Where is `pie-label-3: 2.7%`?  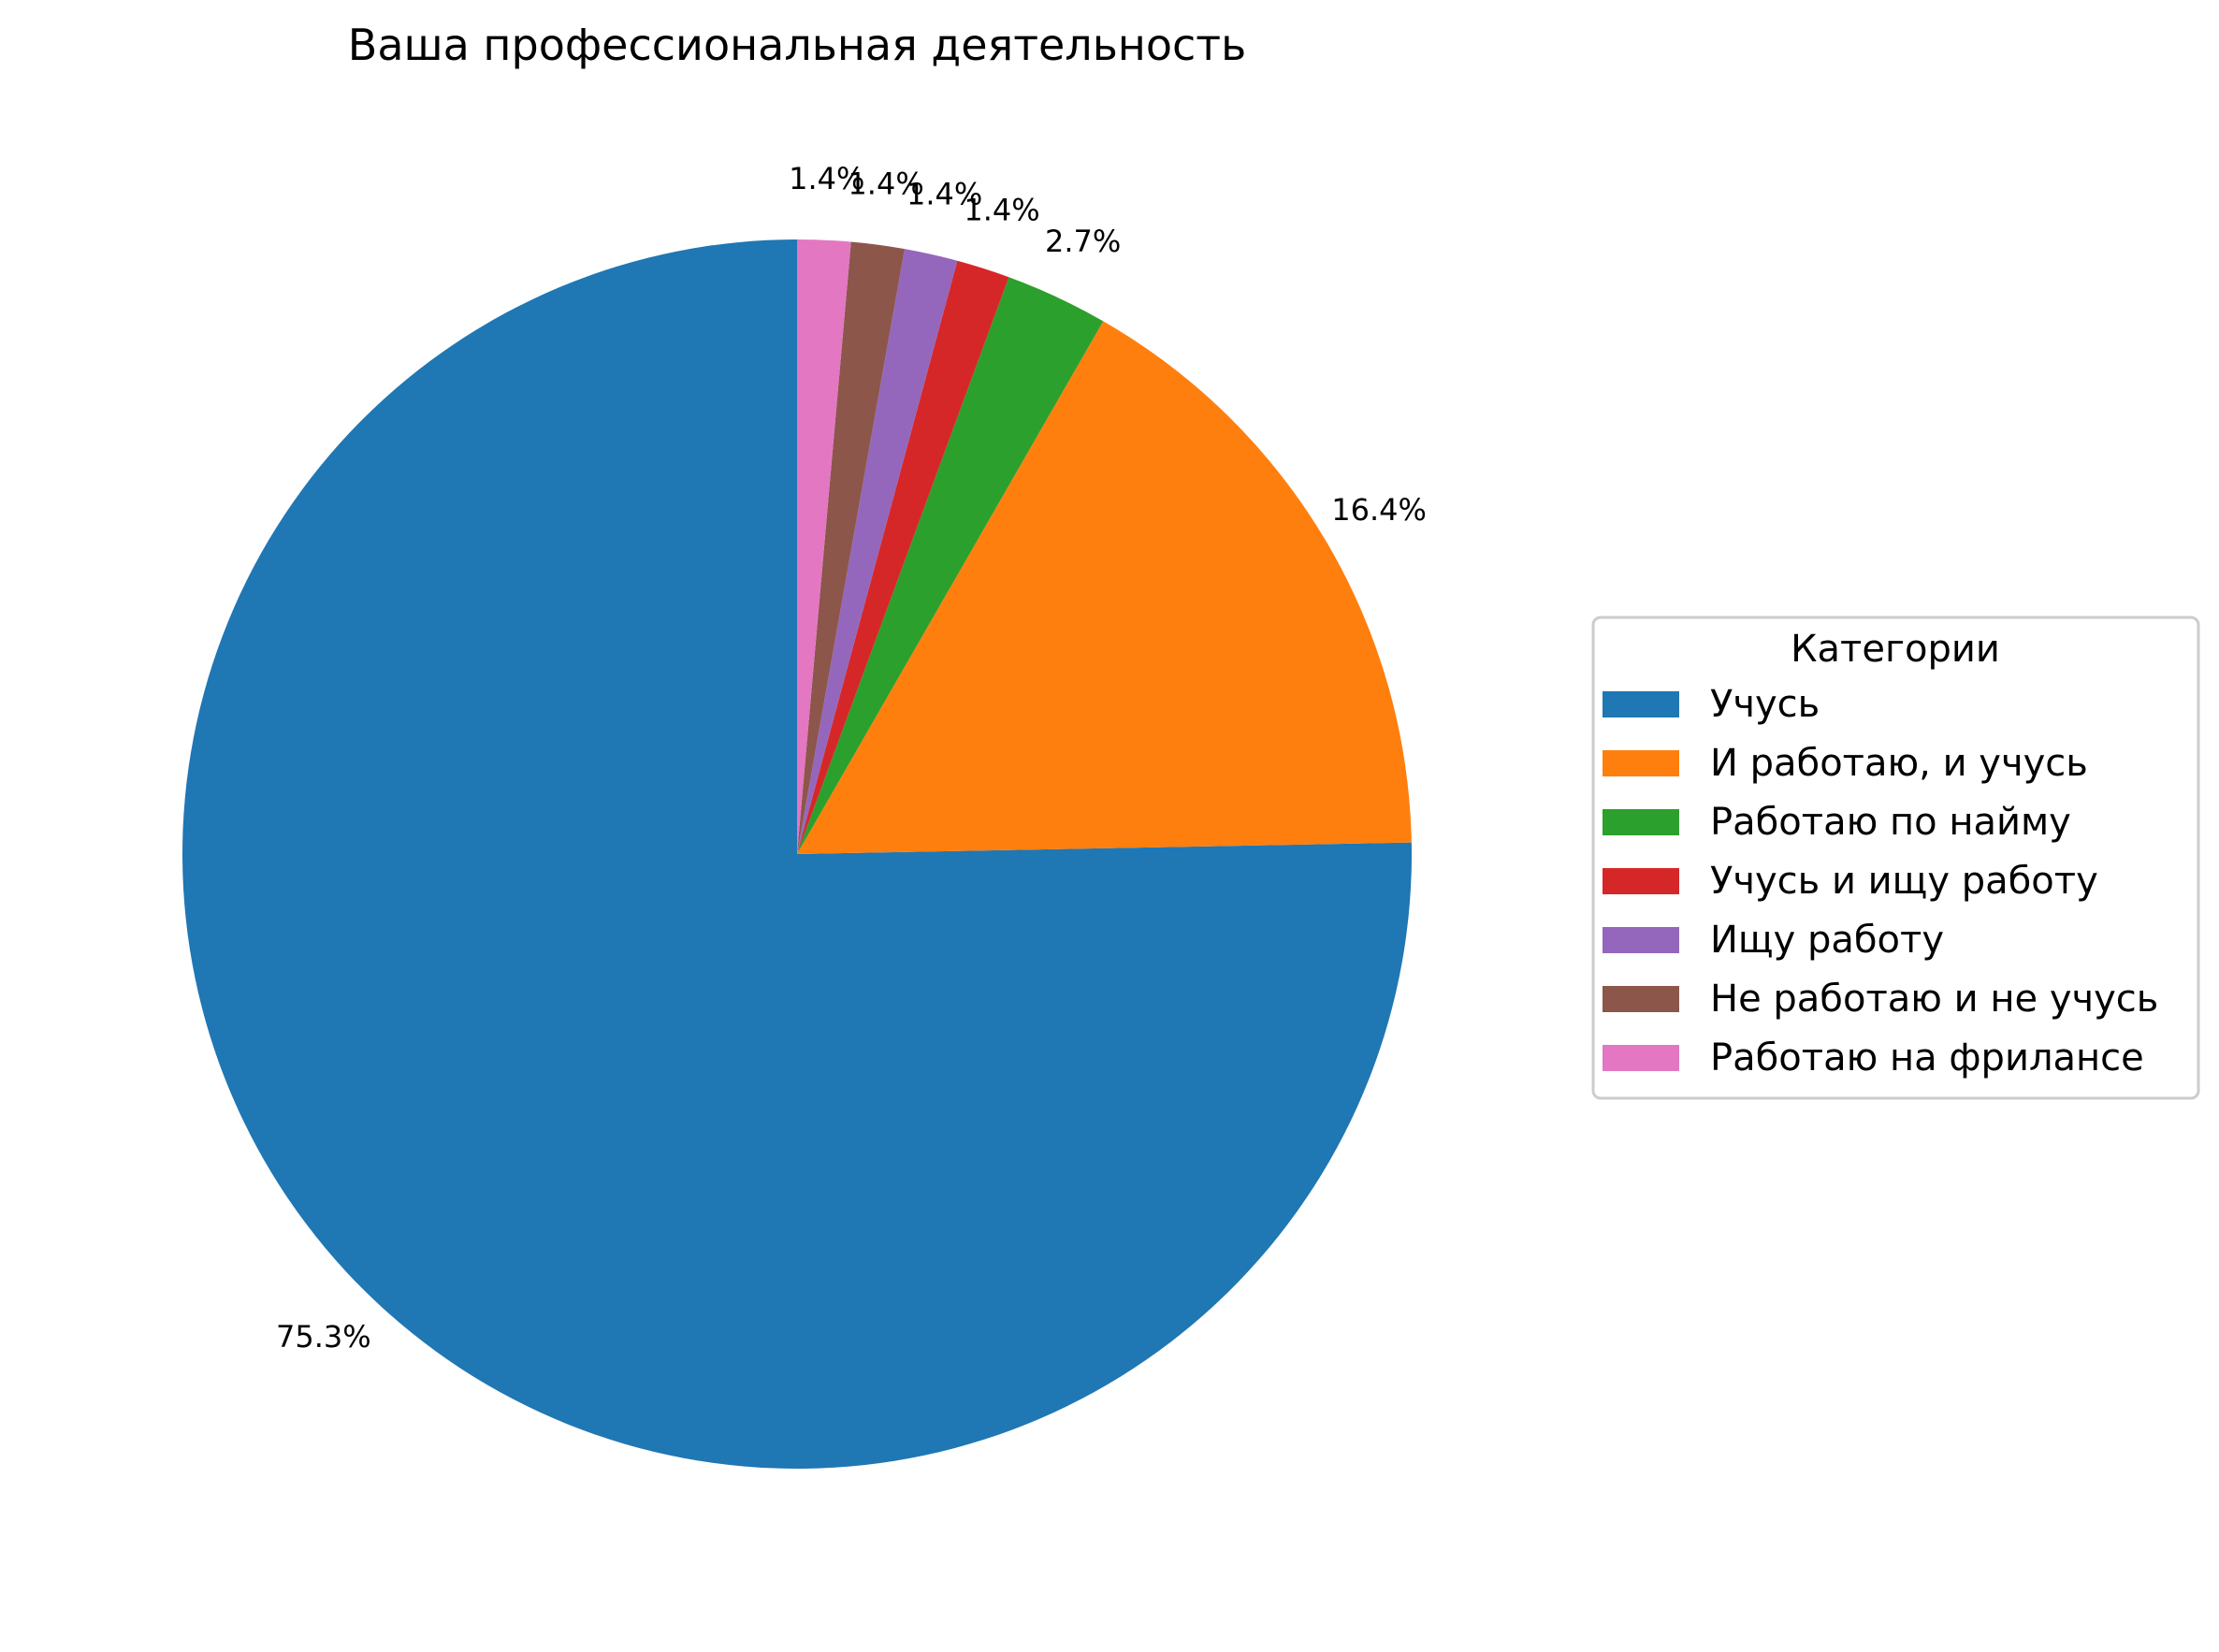 pie-label-3: 2.7% is located at coordinates (1083, 241).